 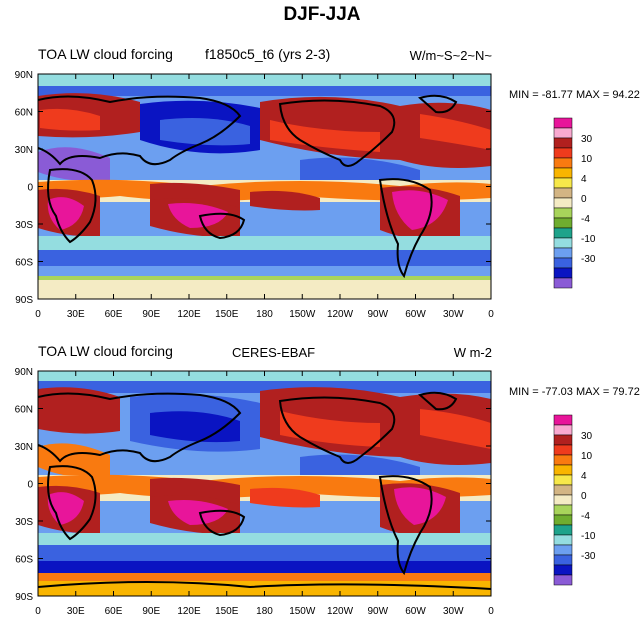 I want to click on lon-tick-label: 30W, so click(x=453, y=611).